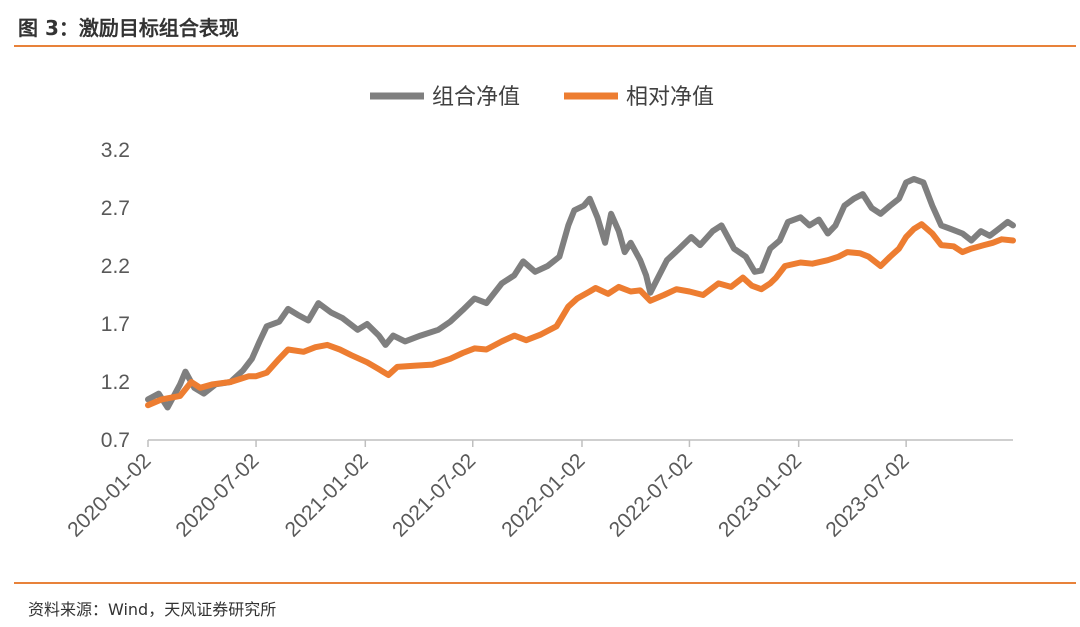  I want to click on x-tick-label: 2023-01-02, so click(760, 495).